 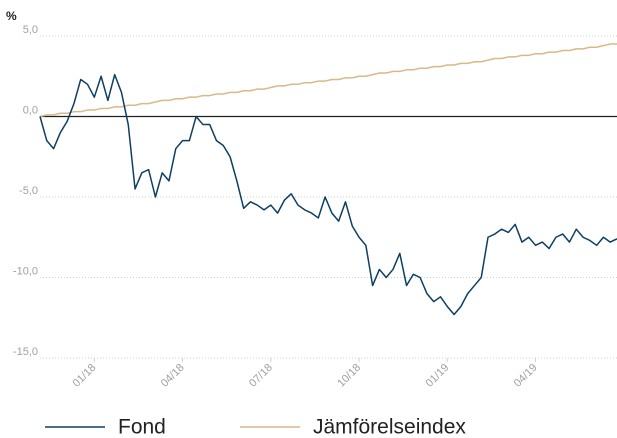 I want to click on x-tick-label: 07/18, so click(x=261, y=376).